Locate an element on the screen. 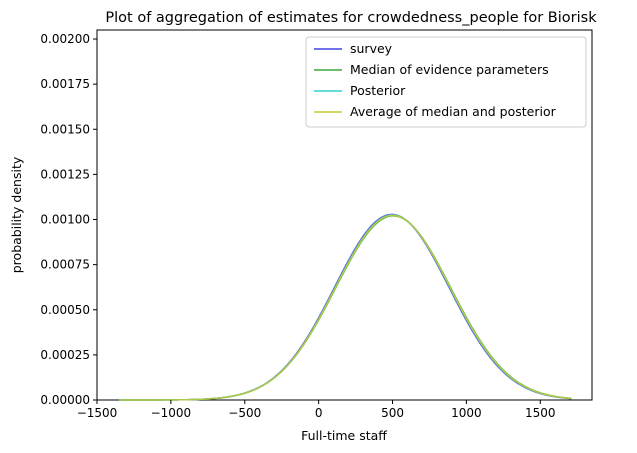 This screenshot has width=637, height=453. legend-entry-1: Median of evidence parameters is located at coordinates (449, 69).